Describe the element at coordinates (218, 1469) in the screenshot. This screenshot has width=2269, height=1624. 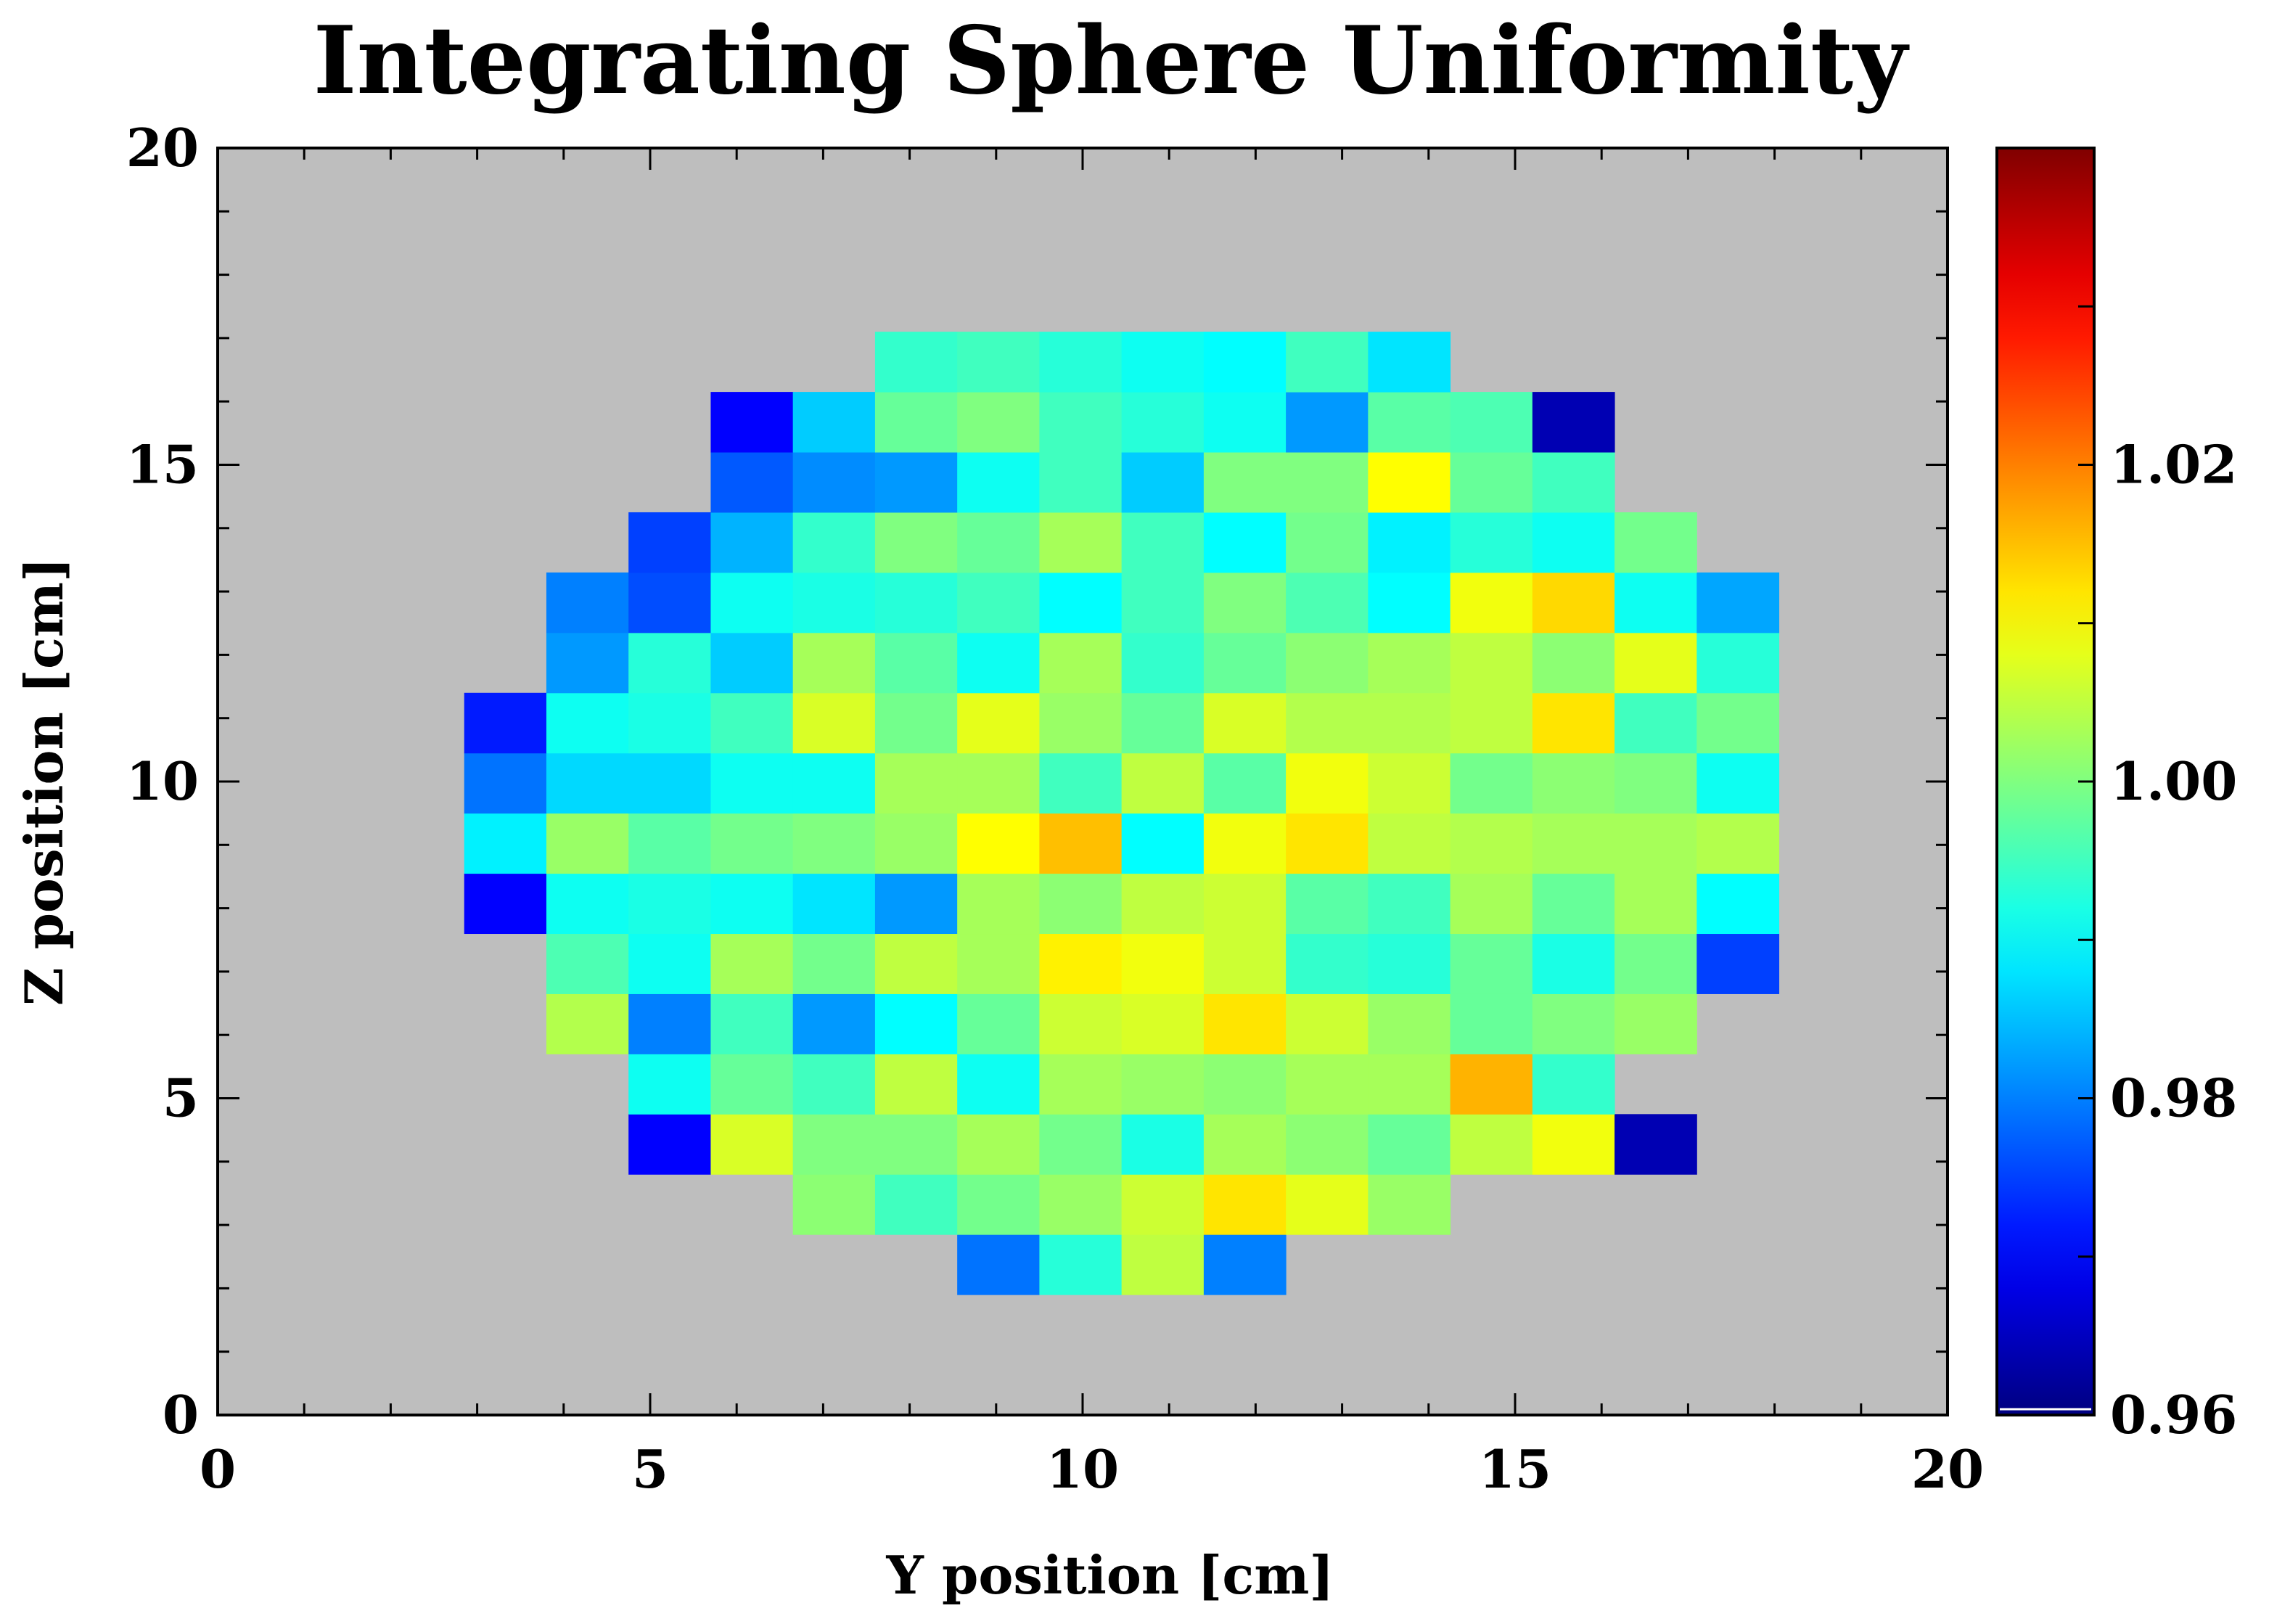
I see `x-tick-label: 0` at that location.